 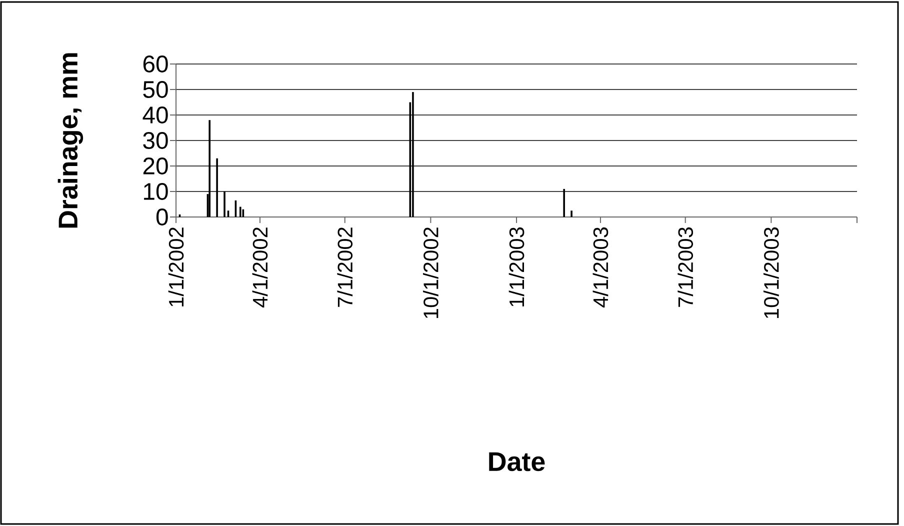 What do you see at coordinates (155, 140) in the screenshot?
I see `y-tick-label: 30` at bounding box center [155, 140].